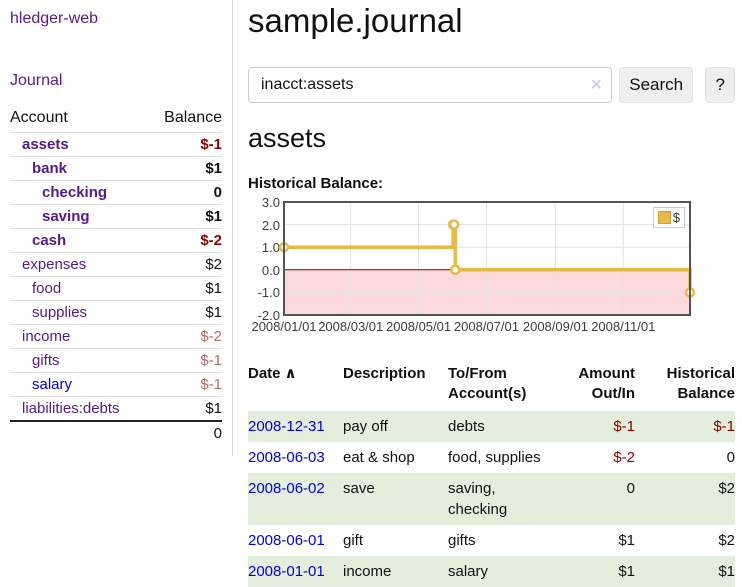 This screenshot has width=742, height=587. I want to click on account-link-saving: saving, so click(66, 216).